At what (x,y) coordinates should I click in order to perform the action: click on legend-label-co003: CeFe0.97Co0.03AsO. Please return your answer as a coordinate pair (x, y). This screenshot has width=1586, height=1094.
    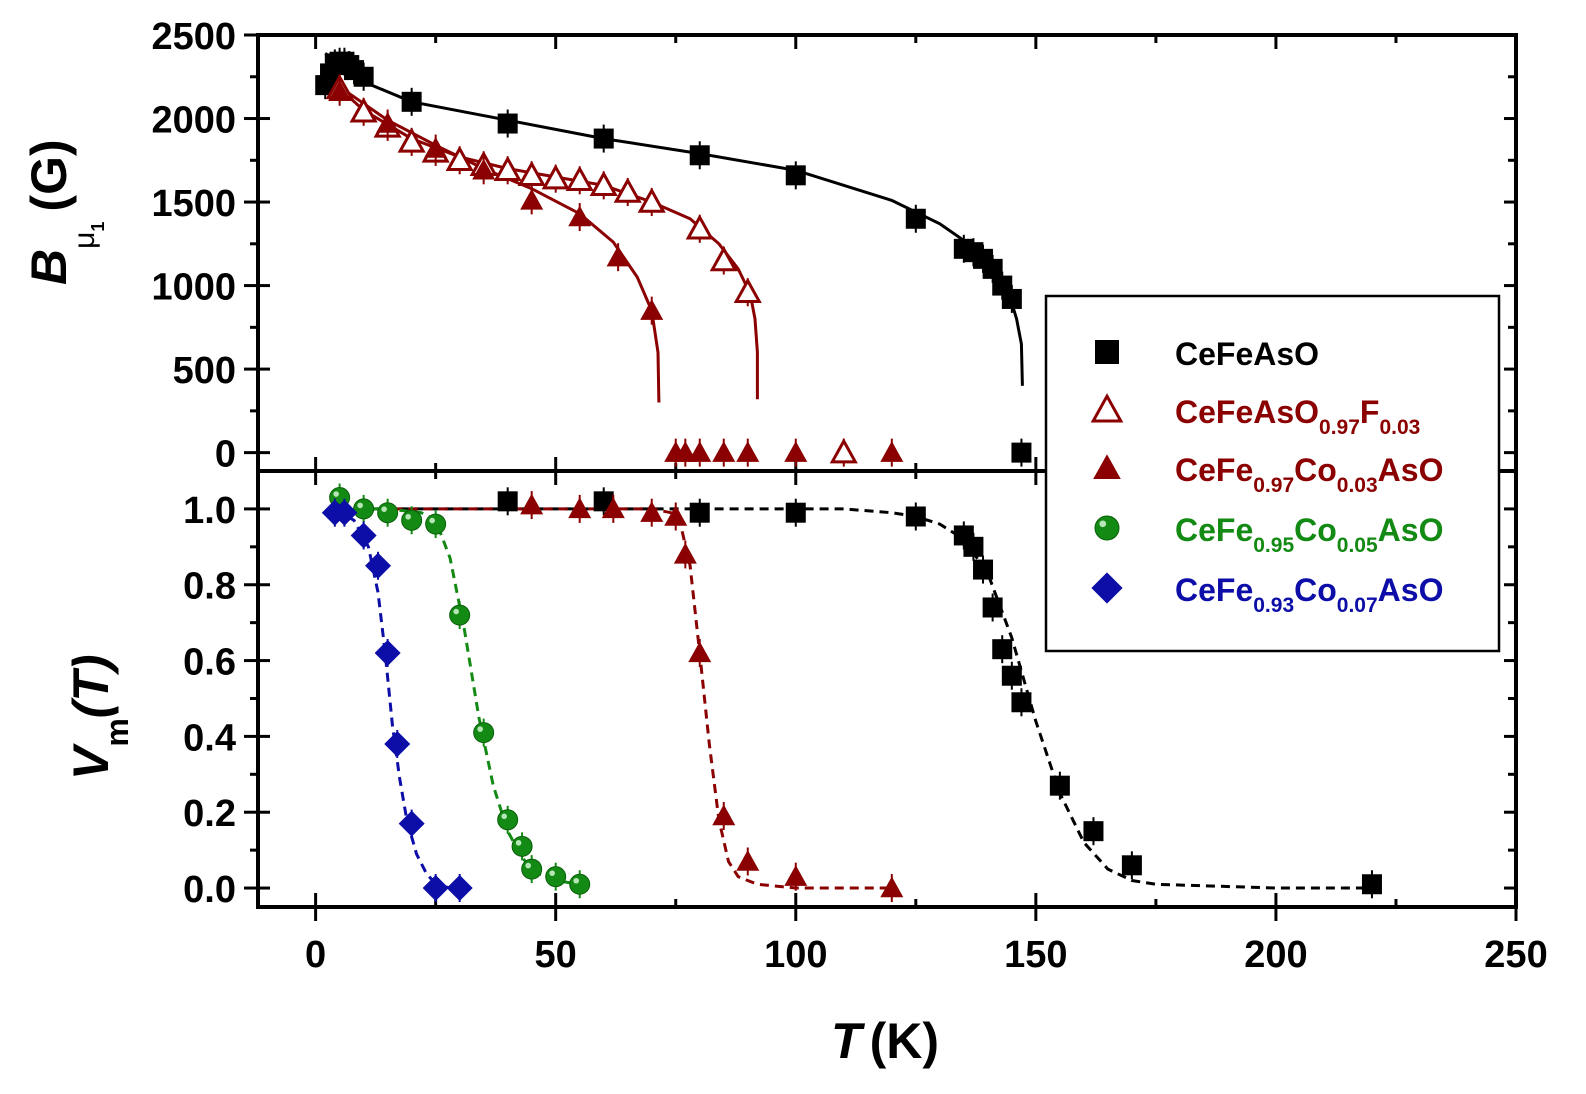
    Looking at the image, I should click on (1309, 474).